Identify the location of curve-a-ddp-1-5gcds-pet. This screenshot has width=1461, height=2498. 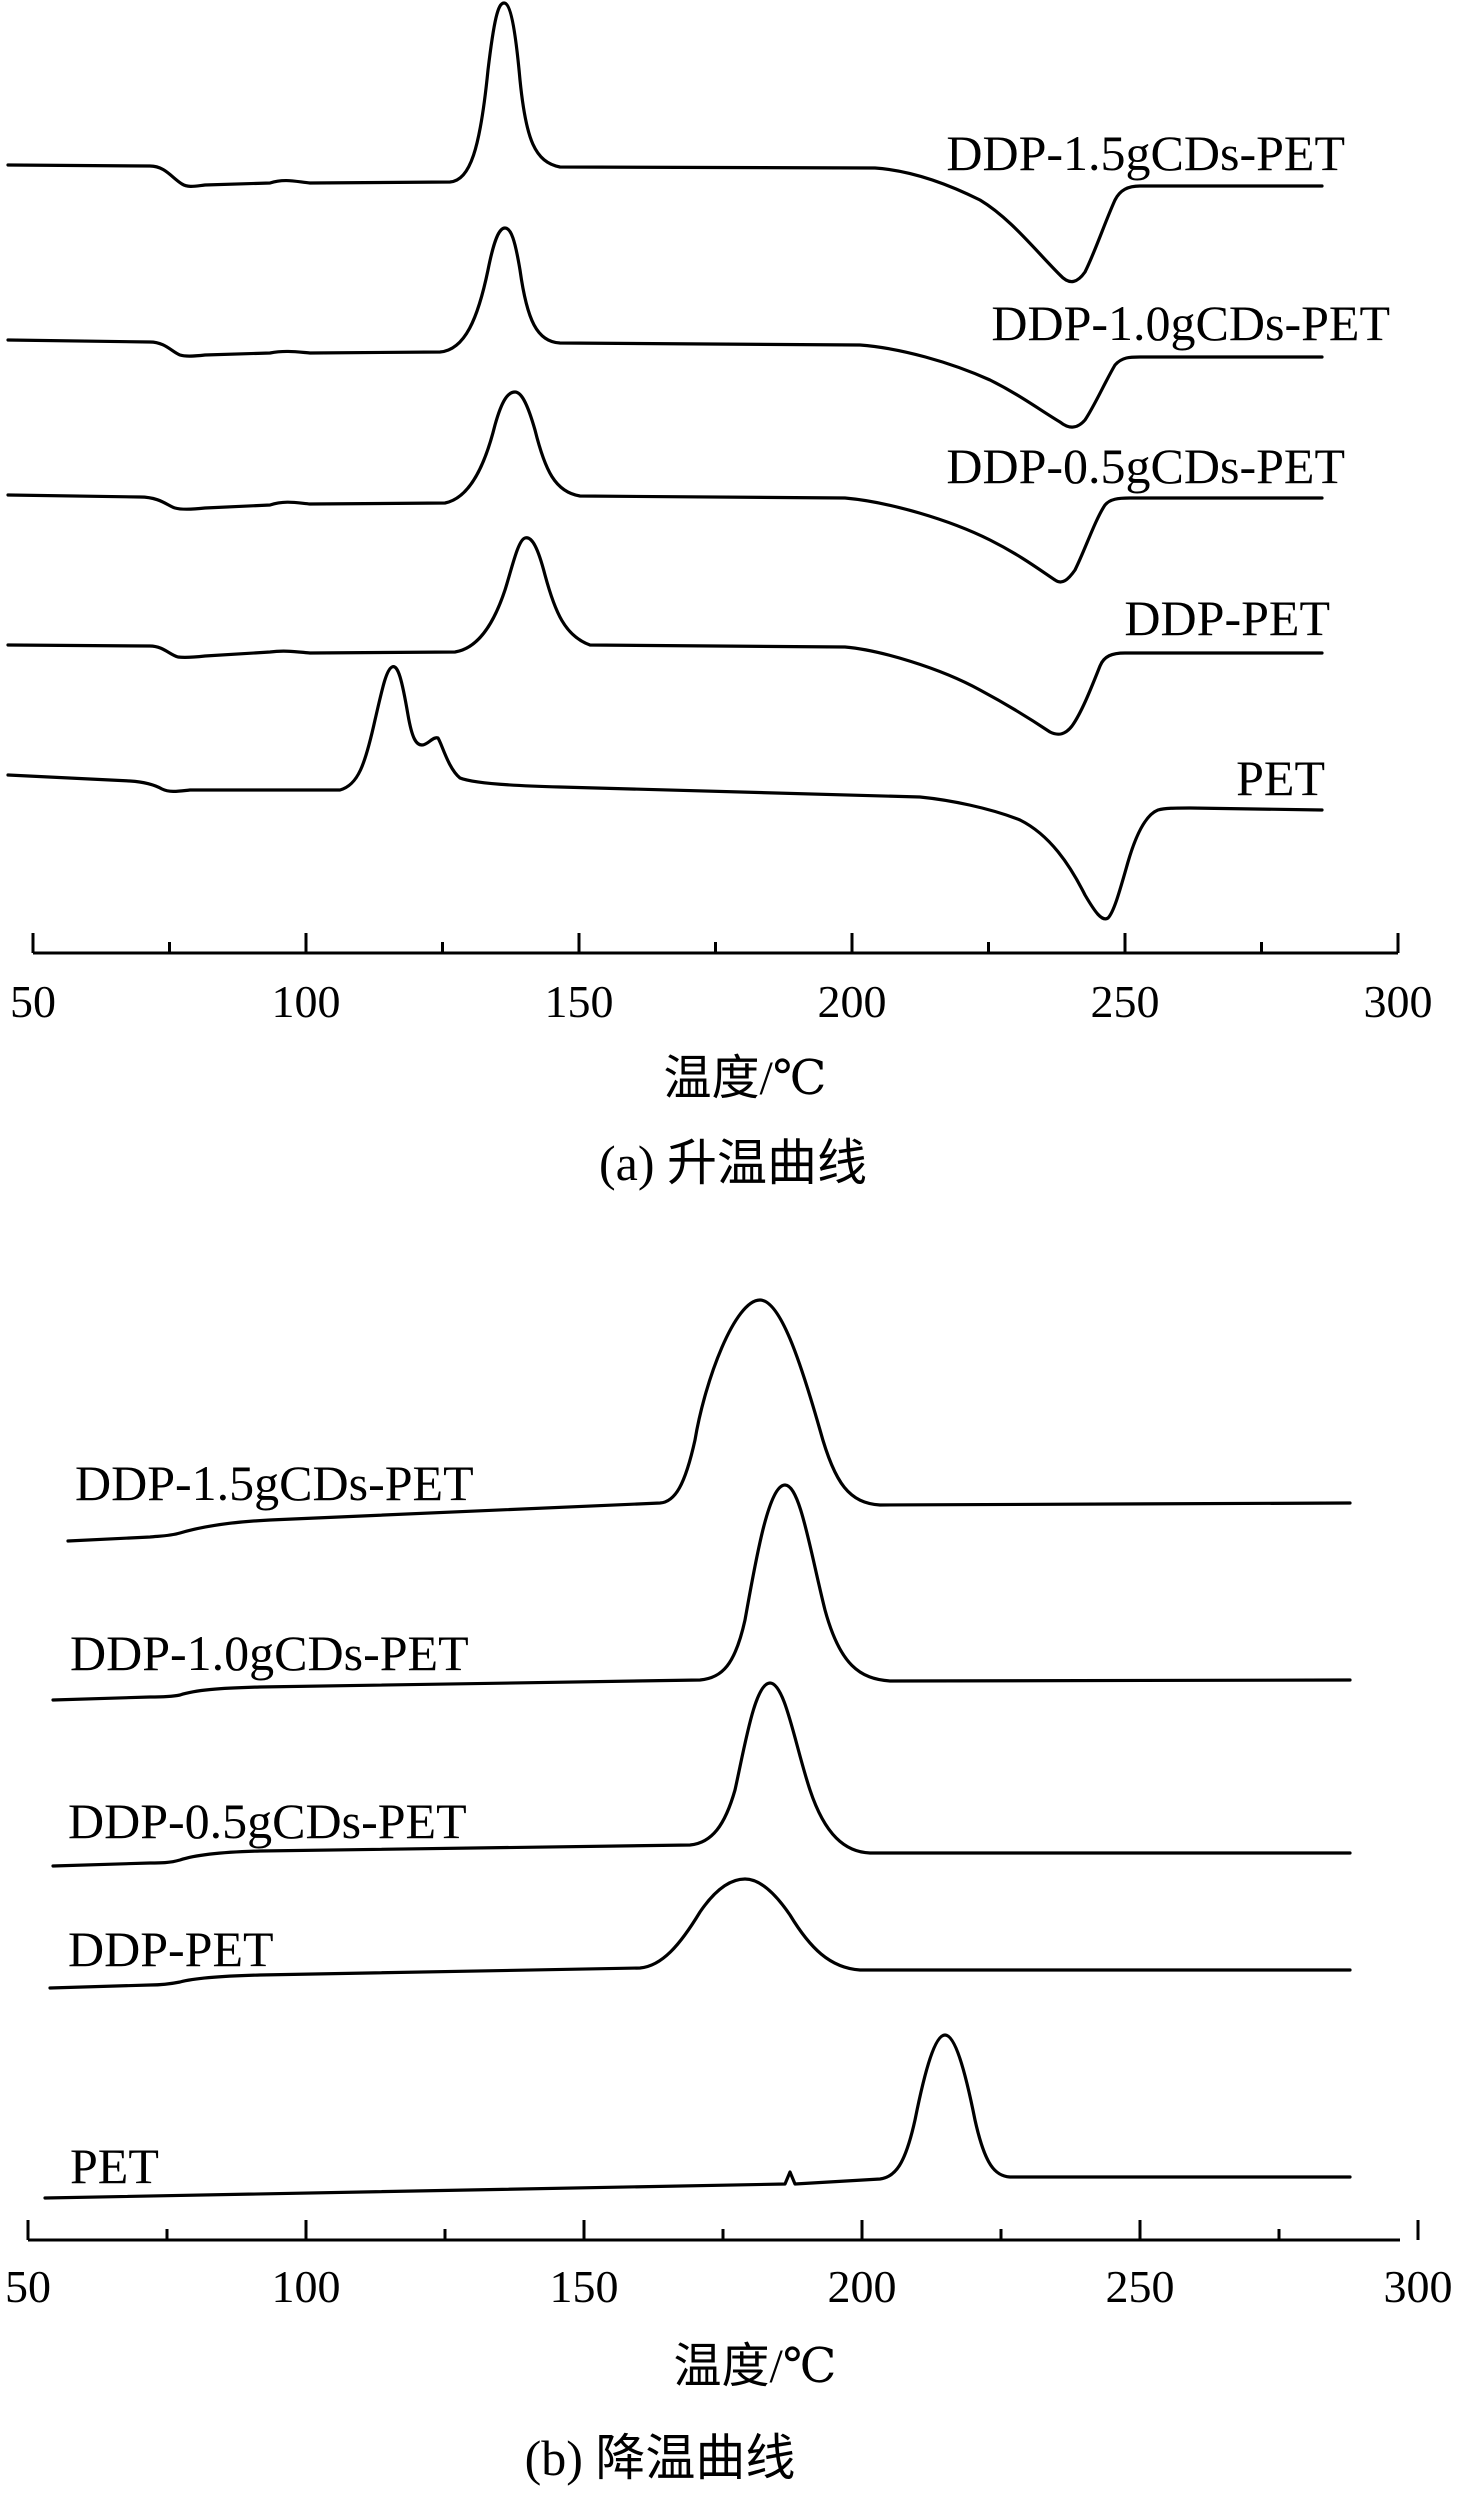
(665, 142).